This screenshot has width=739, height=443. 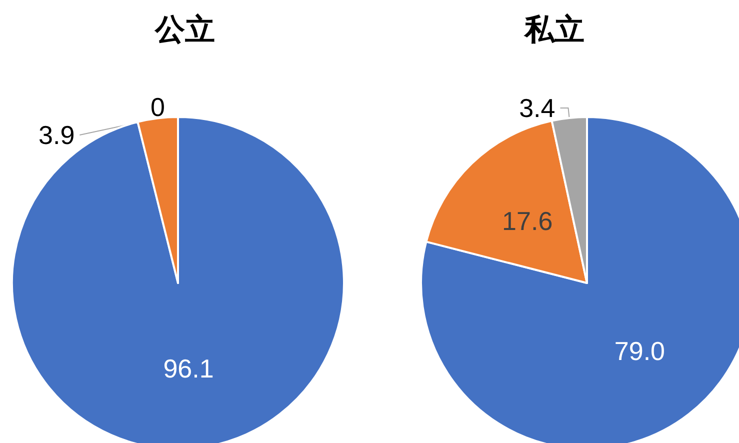 I want to click on data-label: 96.1, so click(x=188, y=368).